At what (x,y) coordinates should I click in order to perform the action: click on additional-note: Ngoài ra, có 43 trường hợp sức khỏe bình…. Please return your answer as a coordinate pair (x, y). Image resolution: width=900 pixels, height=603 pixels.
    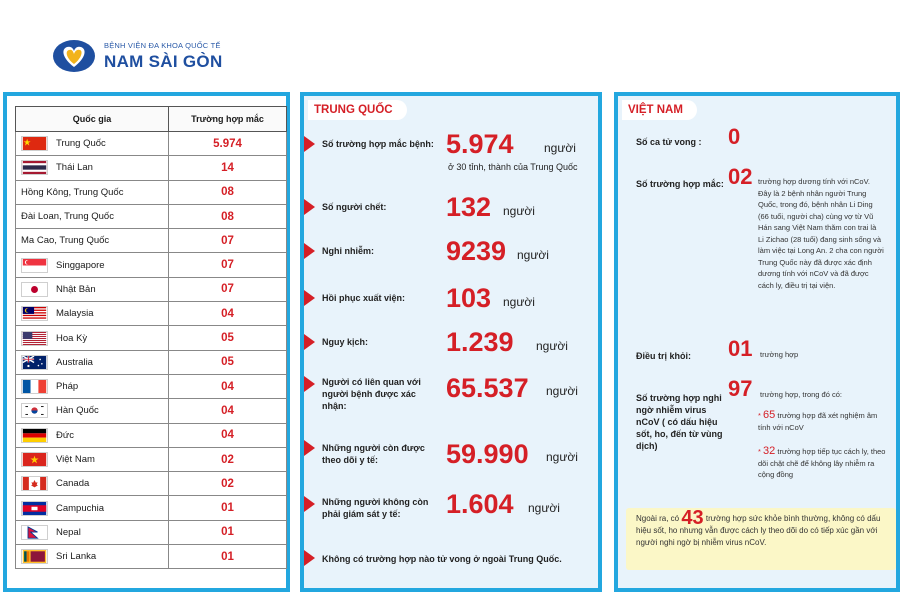
    Looking at the image, I should click on (764, 528).